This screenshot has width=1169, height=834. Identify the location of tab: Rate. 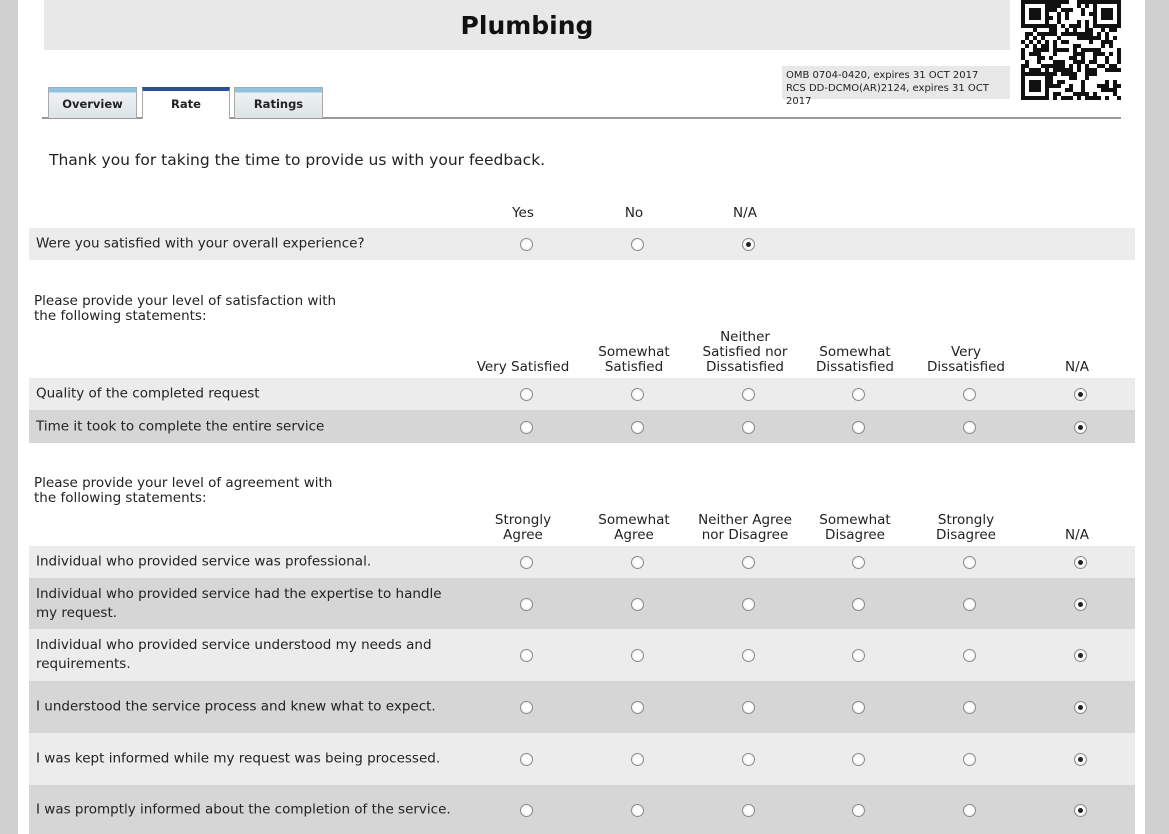
(186, 103).